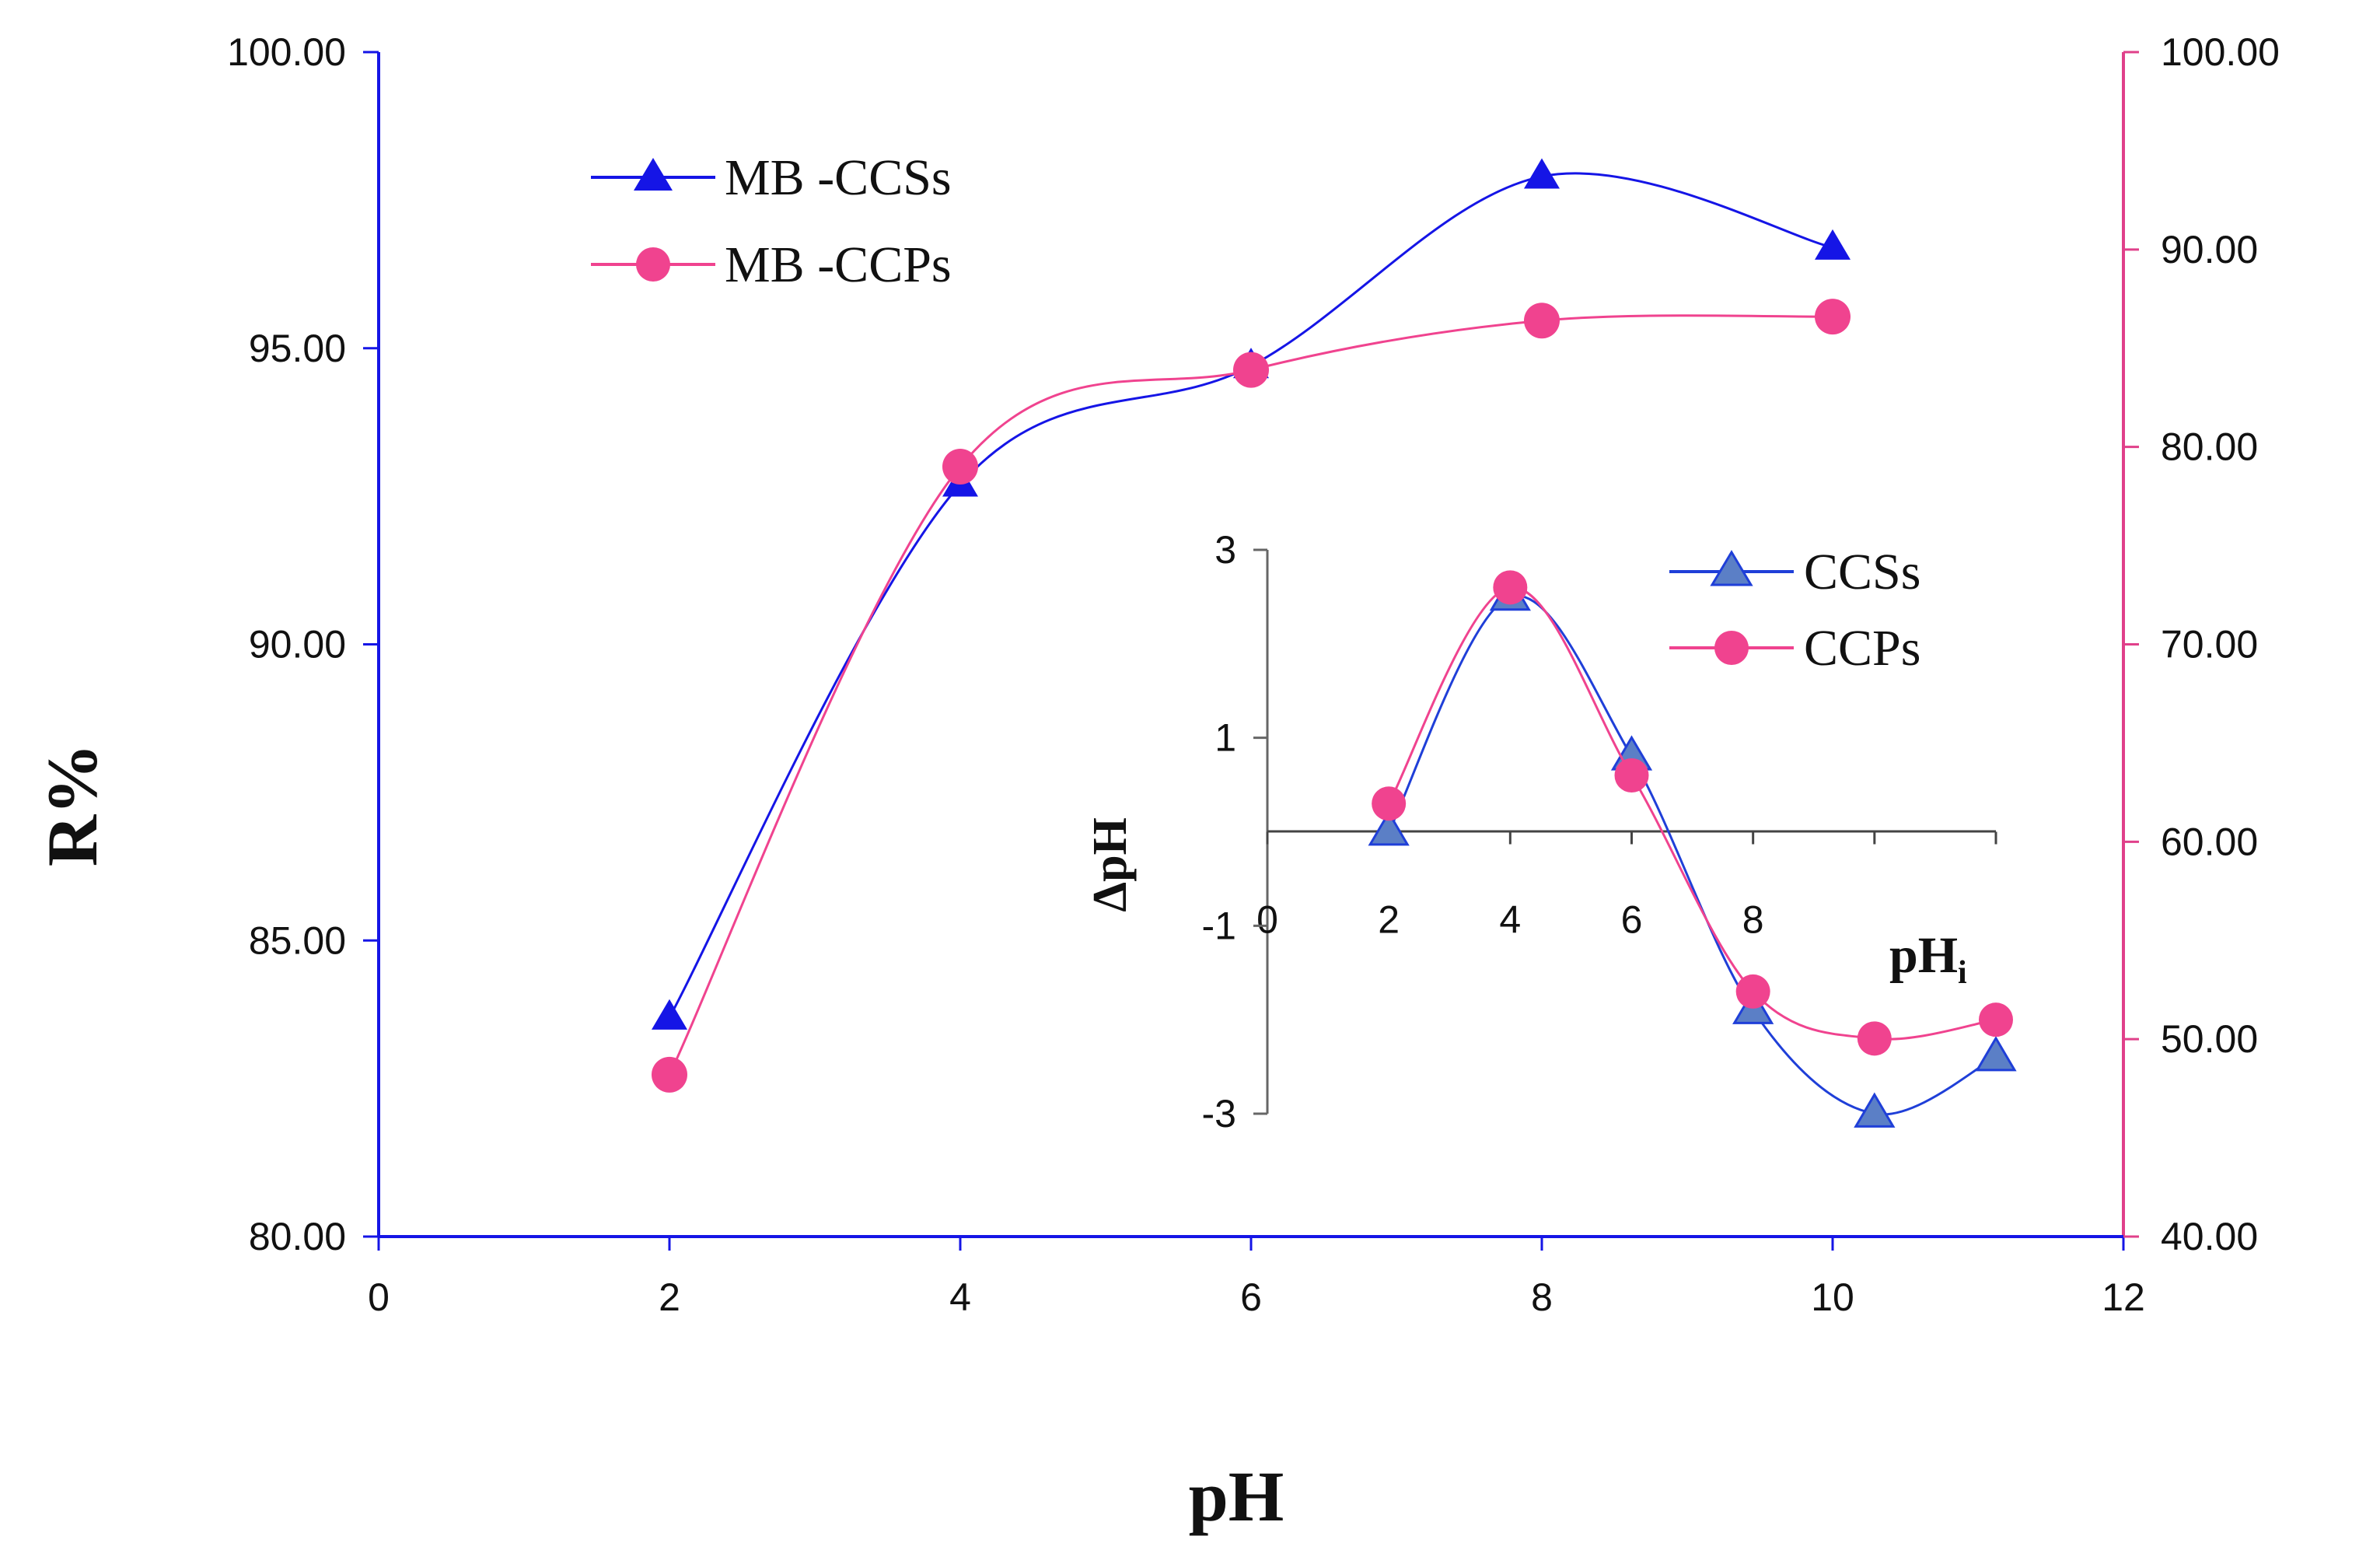  I want to click on x-tick-label: 12, so click(2123, 1297).